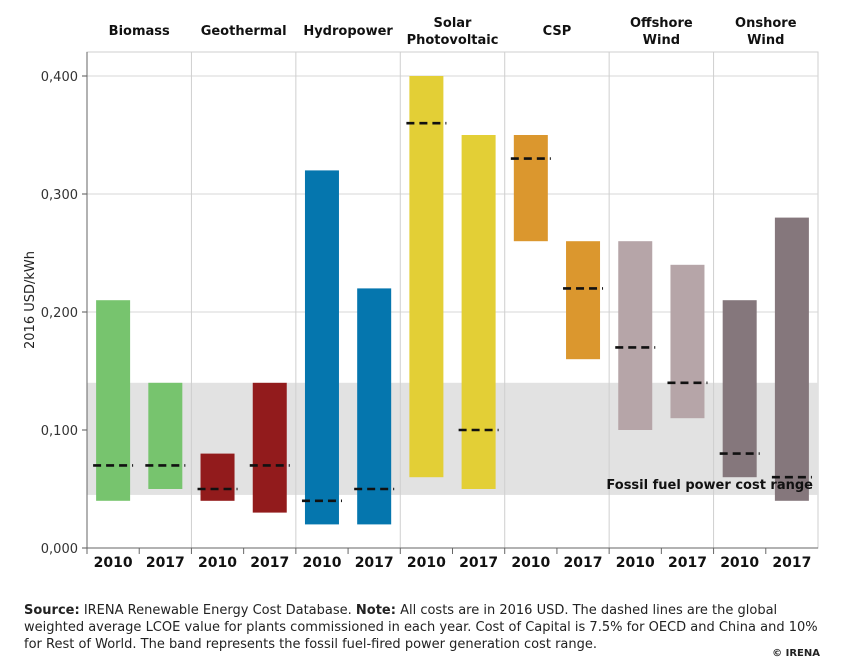 This screenshot has width=850, height=664. Describe the element at coordinates (59, 313) in the screenshot. I see `y-tick-label: 0,200` at that location.